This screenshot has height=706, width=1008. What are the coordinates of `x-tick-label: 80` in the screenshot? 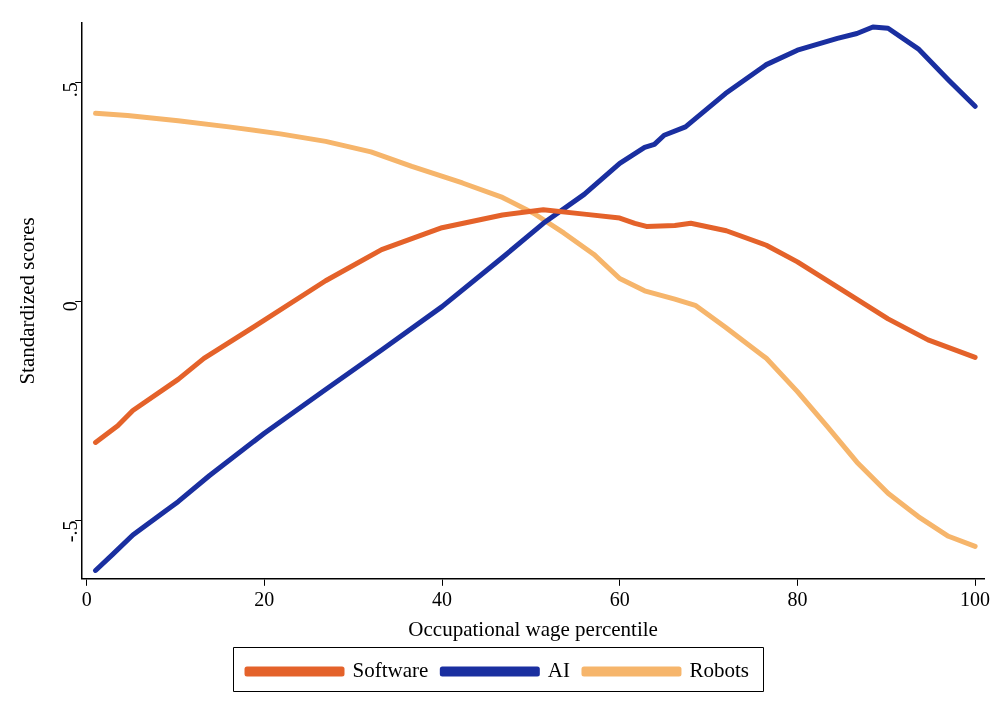 It's located at (797, 599).